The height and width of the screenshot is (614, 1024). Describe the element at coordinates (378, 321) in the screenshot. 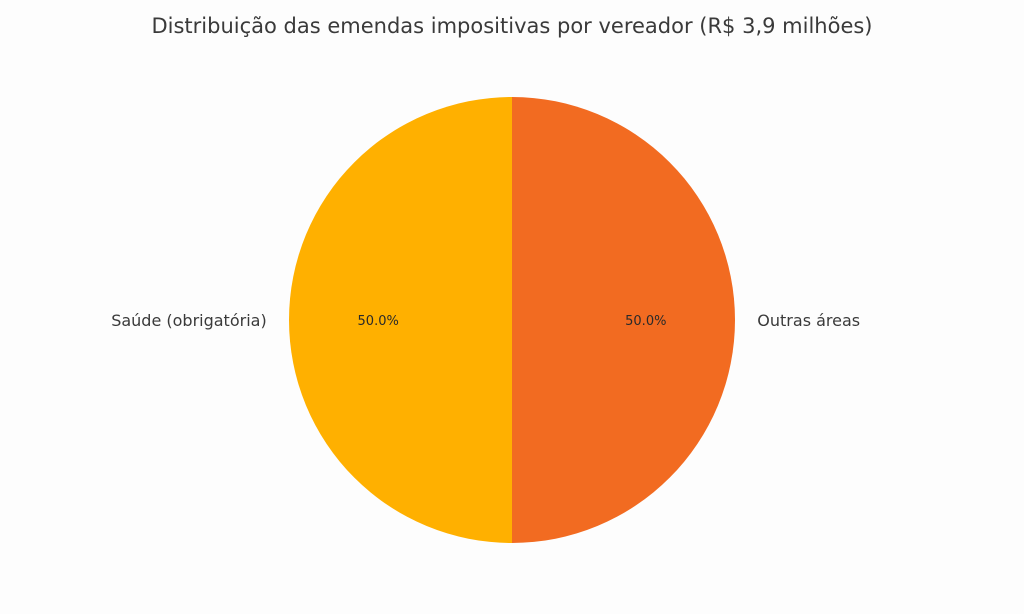

I see `pie-slice-2-percent: 50.0%` at that location.